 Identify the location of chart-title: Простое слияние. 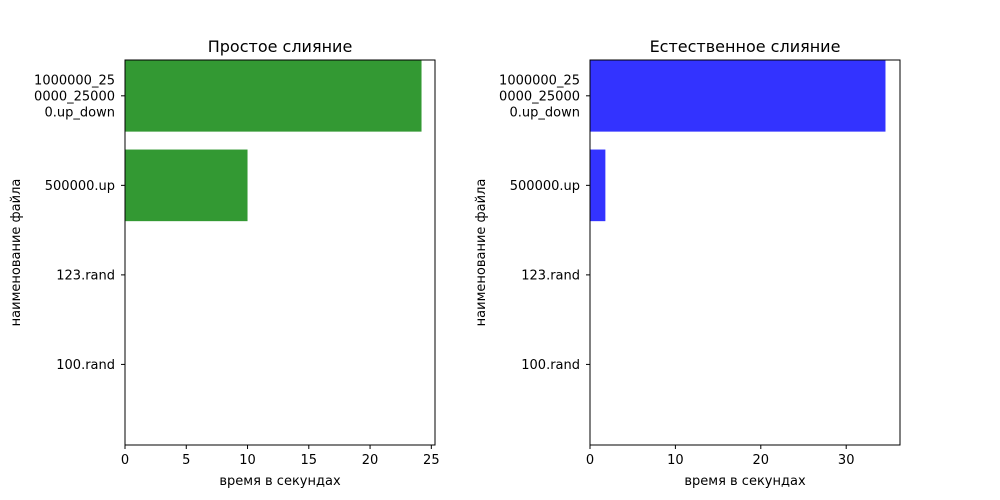
(280, 46).